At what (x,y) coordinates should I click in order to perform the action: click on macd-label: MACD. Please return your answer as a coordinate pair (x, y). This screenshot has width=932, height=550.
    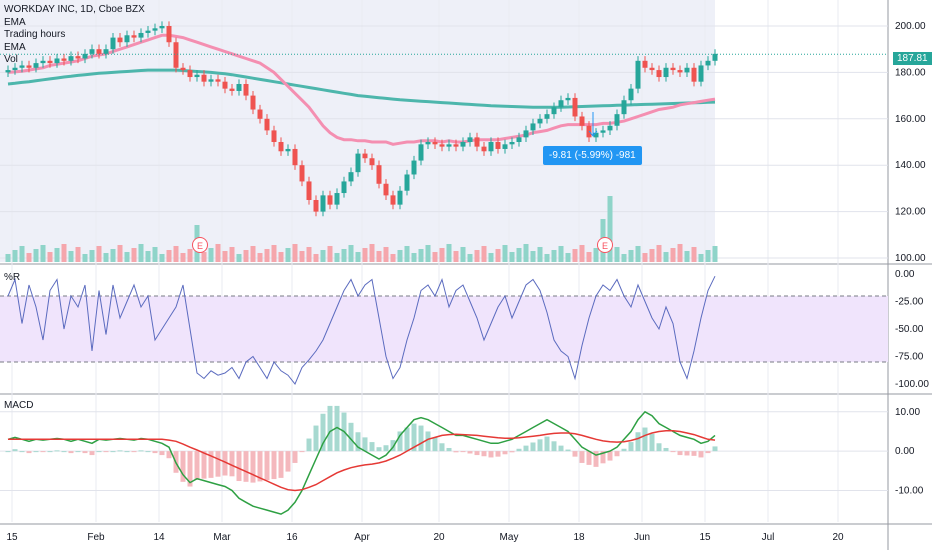
    Looking at the image, I should click on (19, 405).